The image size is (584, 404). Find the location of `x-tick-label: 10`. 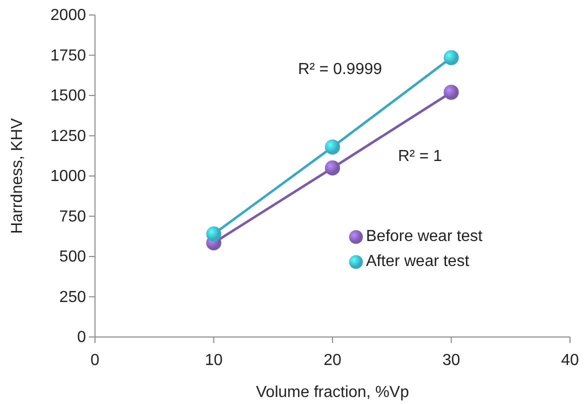

x-tick-label: 10 is located at coordinates (213, 361).